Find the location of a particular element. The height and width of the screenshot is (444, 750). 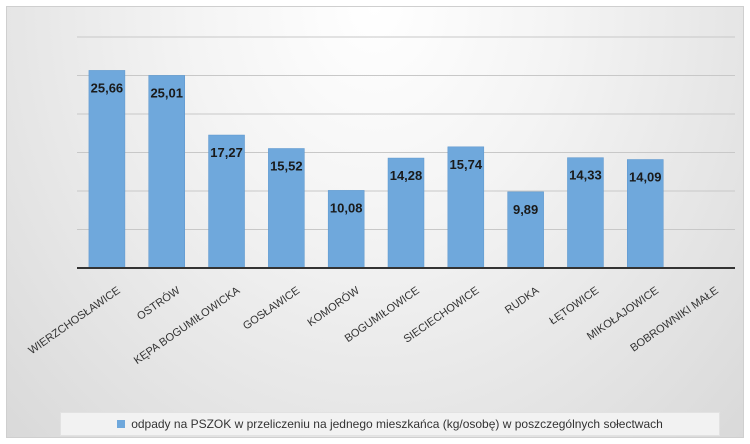

category-label: RUDKA is located at coordinates (522, 300).